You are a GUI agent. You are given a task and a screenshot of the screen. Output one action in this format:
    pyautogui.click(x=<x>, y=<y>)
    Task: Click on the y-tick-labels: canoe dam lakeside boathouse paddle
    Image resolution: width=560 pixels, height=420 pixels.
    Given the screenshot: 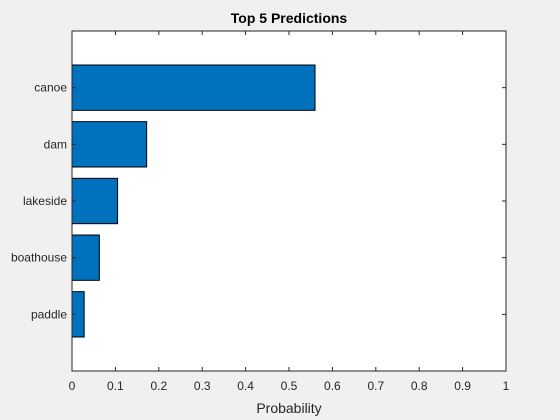 What is the action you would take?
    pyautogui.click(x=39, y=201)
    